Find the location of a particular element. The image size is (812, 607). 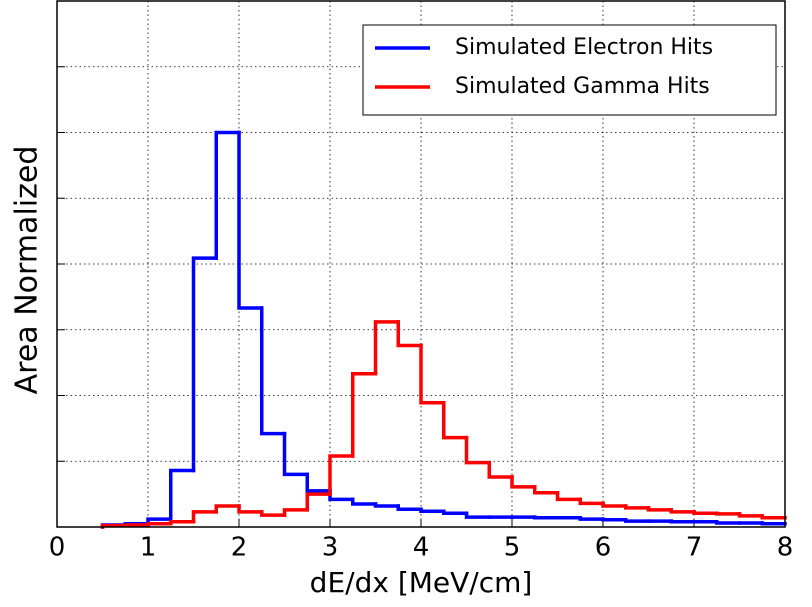

legend-label: Simulated Electron Hits is located at coordinates (584, 47).